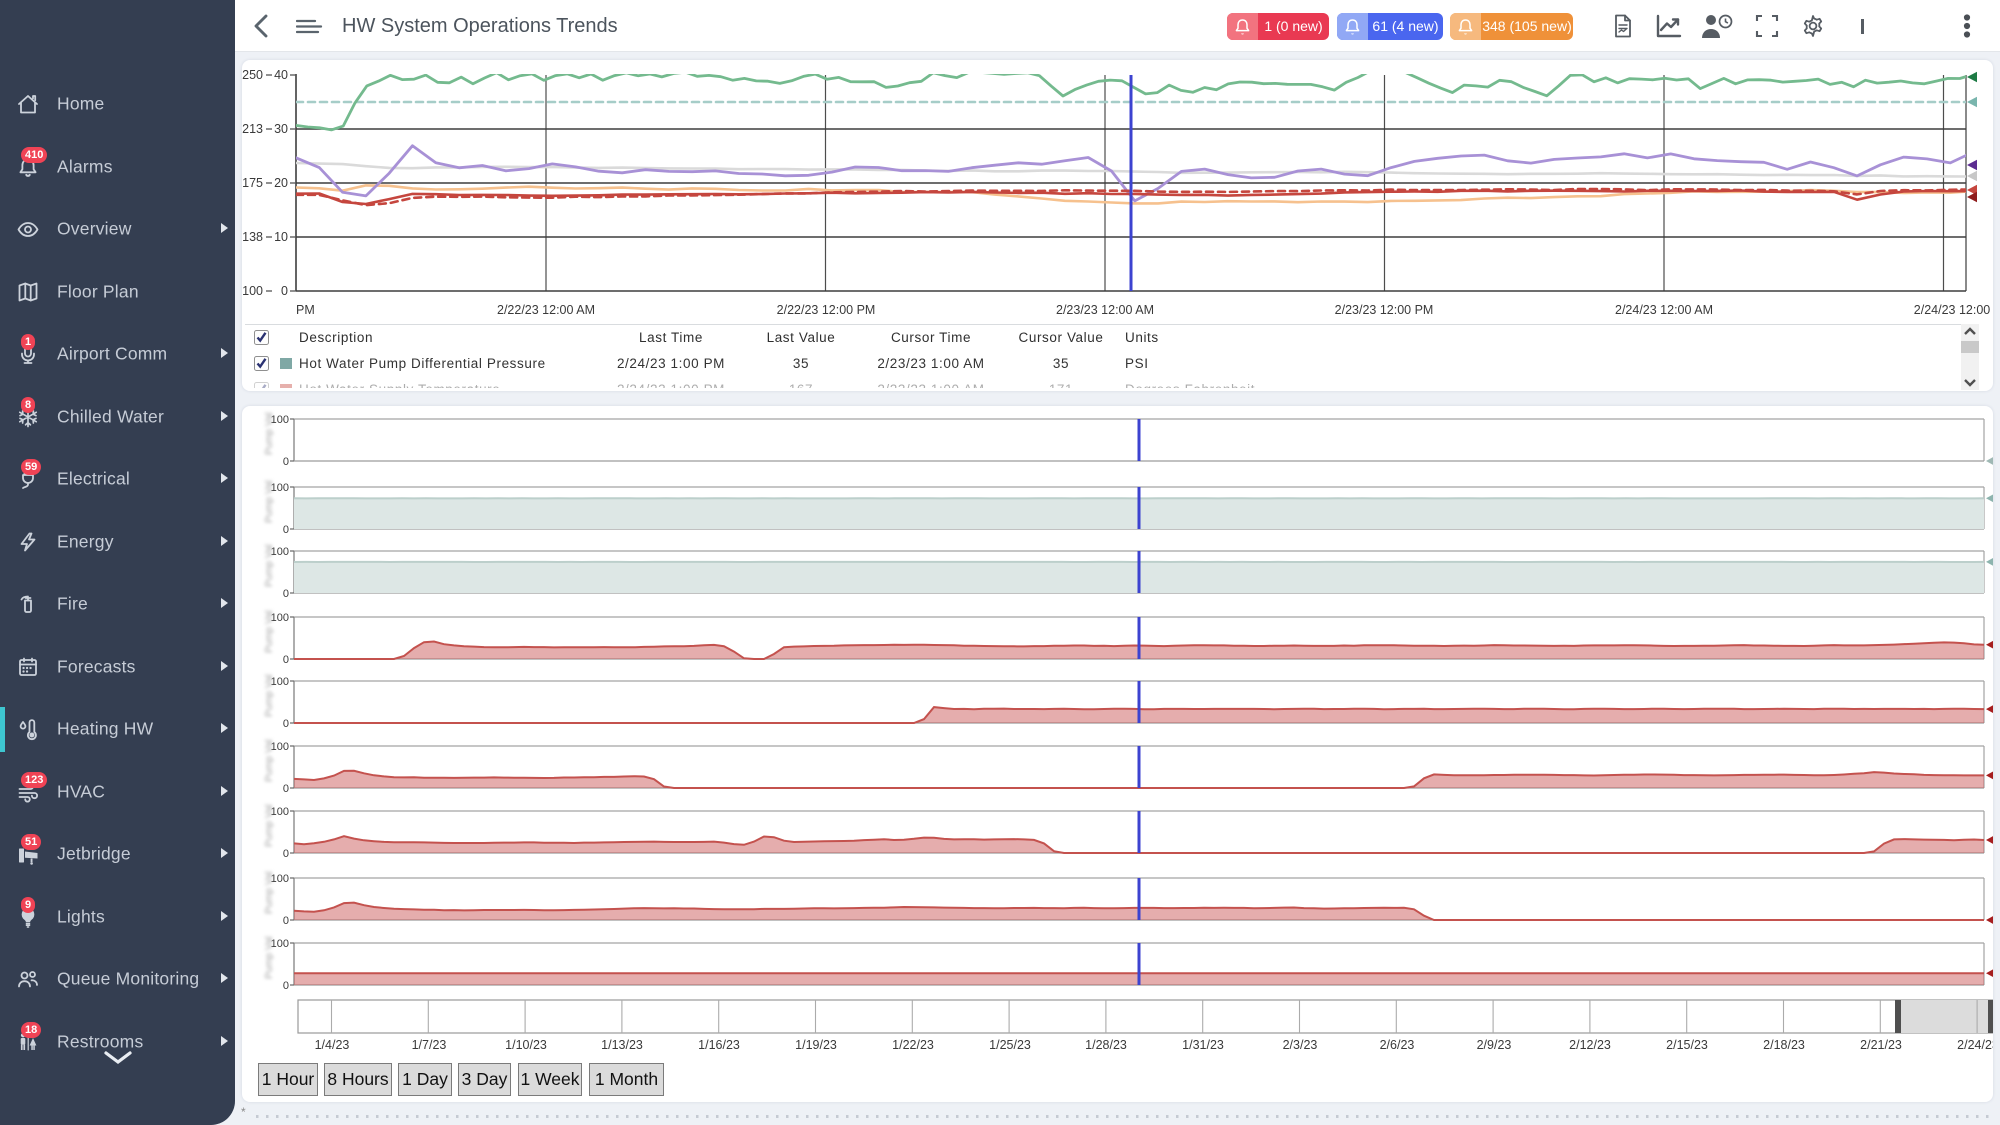 The height and width of the screenshot is (1125, 2000). What do you see at coordinates (1203, 1045) in the screenshot?
I see `svg-text: 1/31/23` at bounding box center [1203, 1045].